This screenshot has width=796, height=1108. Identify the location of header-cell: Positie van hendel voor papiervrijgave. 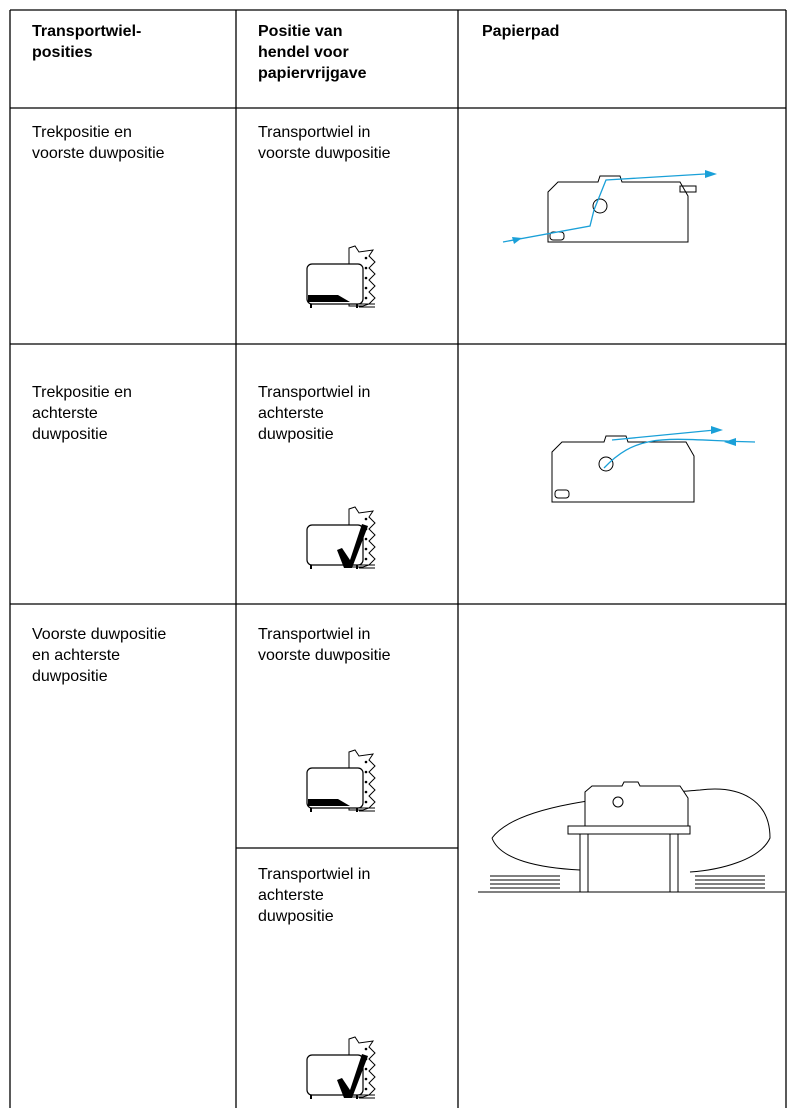
(312, 52).